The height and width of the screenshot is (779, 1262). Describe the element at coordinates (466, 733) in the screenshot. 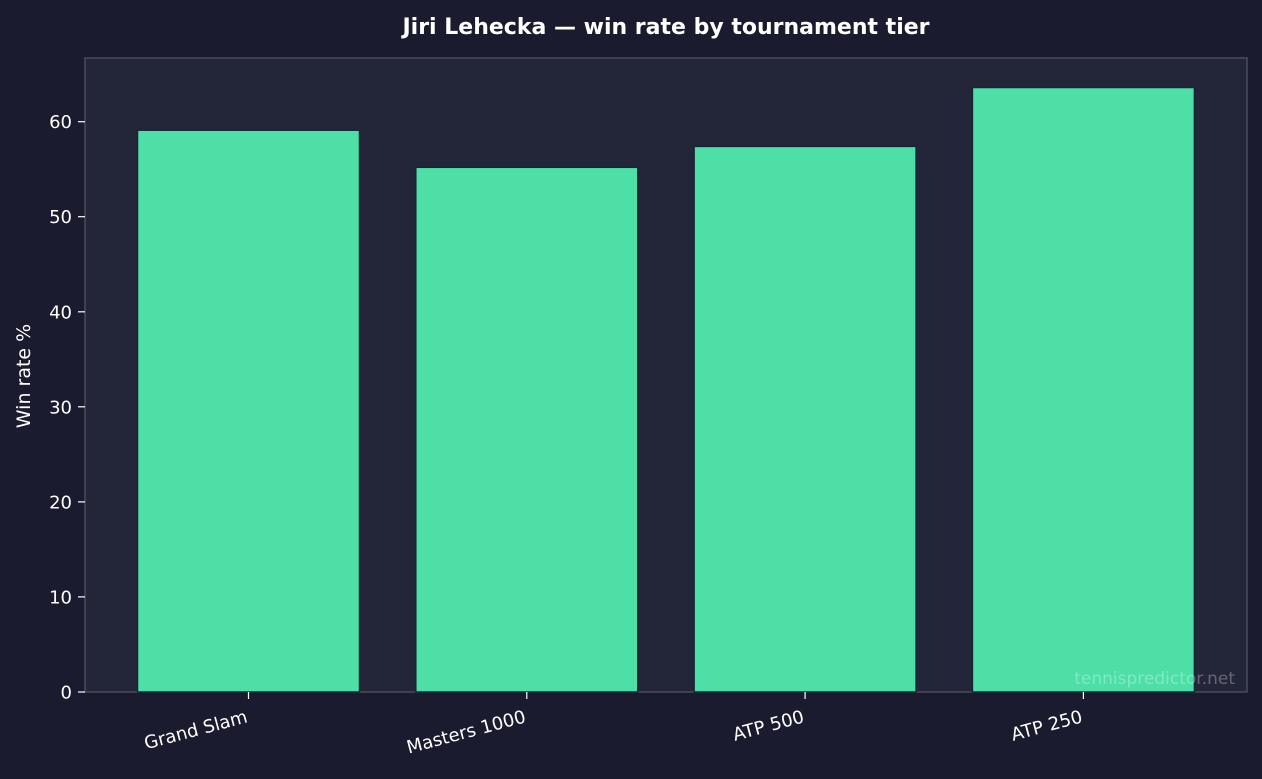

I see `x-tick-label: Masters 1000` at that location.